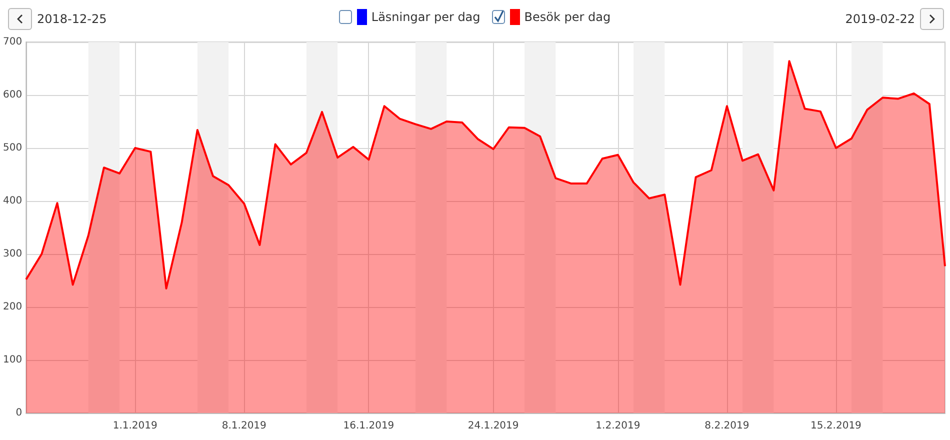  Describe the element at coordinates (425, 17) in the screenshot. I see `legend-label: Läsningar per dag` at that location.